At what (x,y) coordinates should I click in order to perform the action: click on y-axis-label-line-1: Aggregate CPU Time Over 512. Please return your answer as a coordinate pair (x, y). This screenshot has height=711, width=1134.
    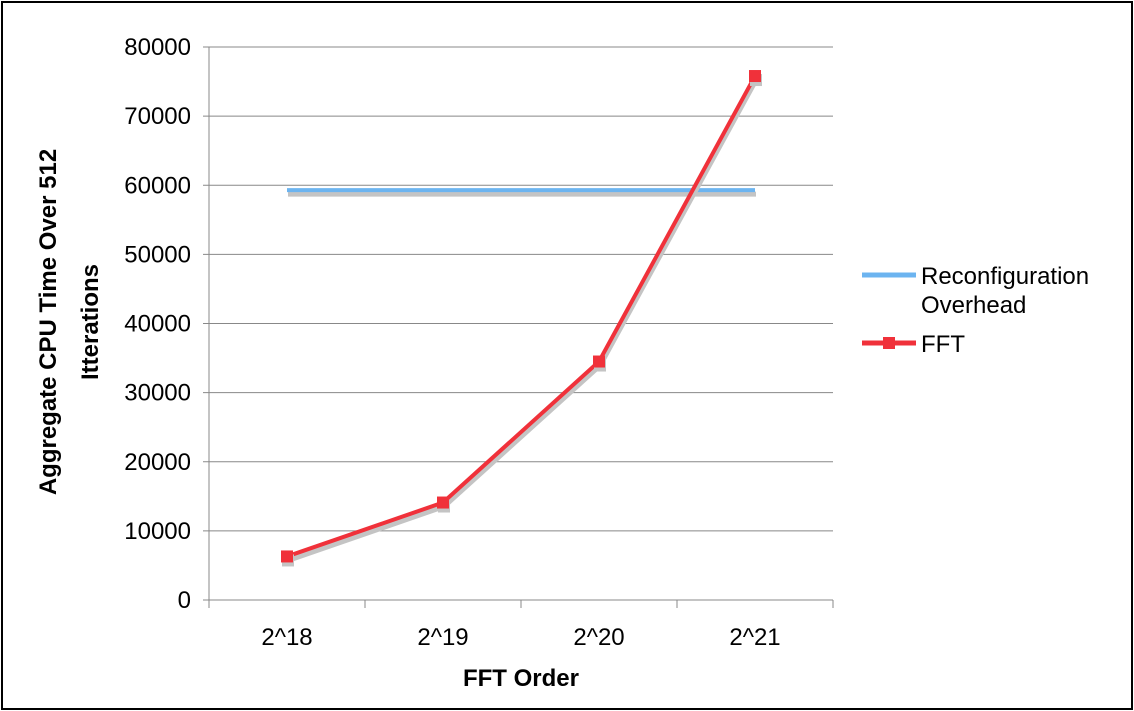
    Looking at the image, I should click on (48, 322).